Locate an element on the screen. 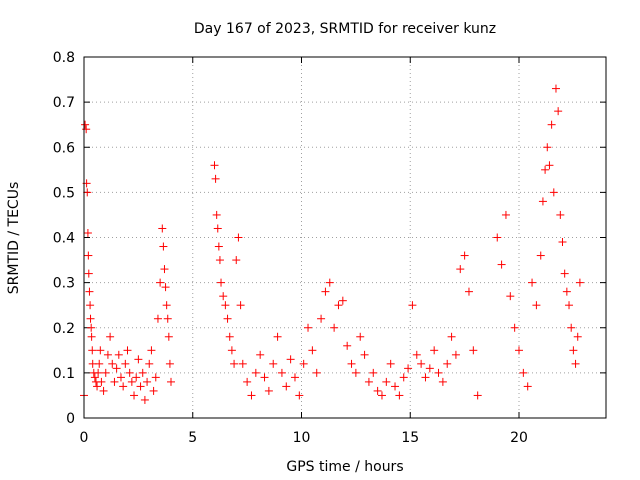 The height and width of the screenshot is (480, 640). y-tick-label: 0.1 is located at coordinates (64, 374).